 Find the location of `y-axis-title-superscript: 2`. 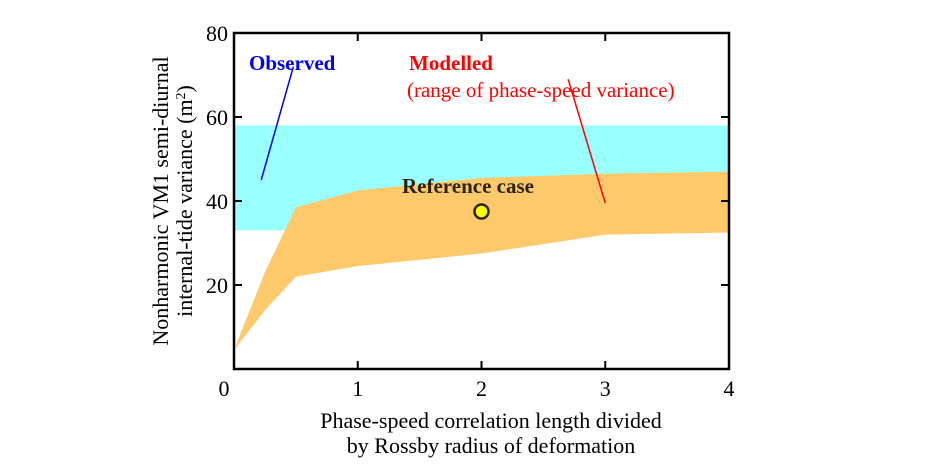

y-axis-title-superscript: 2 is located at coordinates (181, 95).